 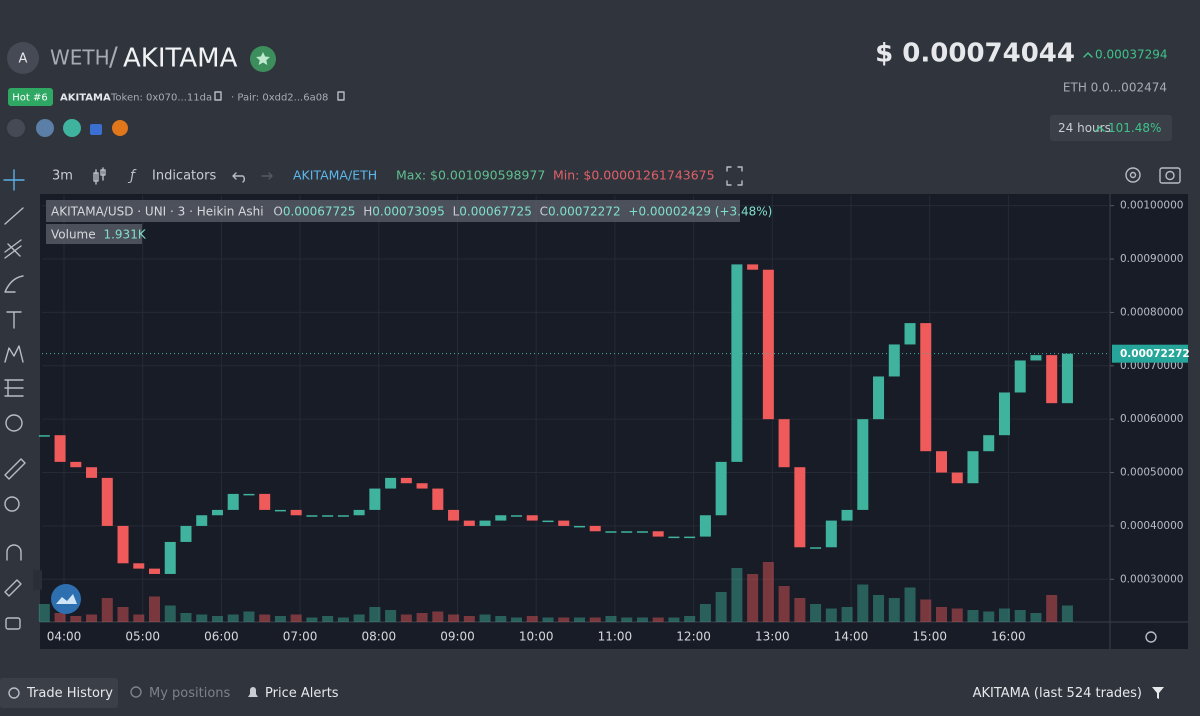 What do you see at coordinates (14, 216) in the screenshot?
I see `trendline-tool` at bounding box center [14, 216].